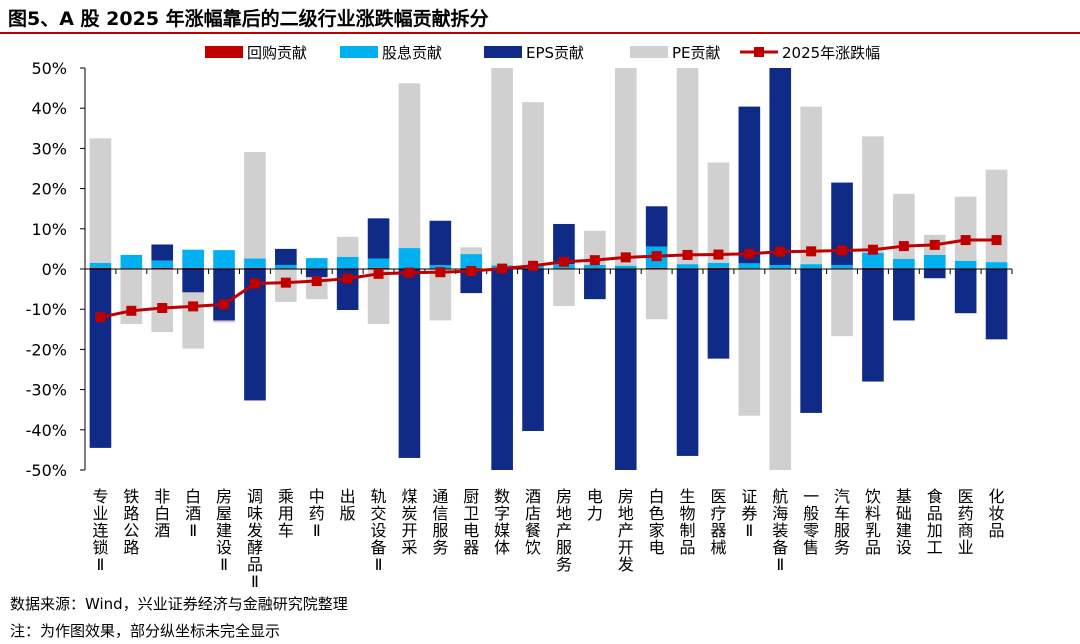  What do you see at coordinates (831, 53) in the screenshot?
I see `legend-total-label: 2025年涨跌幅` at bounding box center [831, 53].